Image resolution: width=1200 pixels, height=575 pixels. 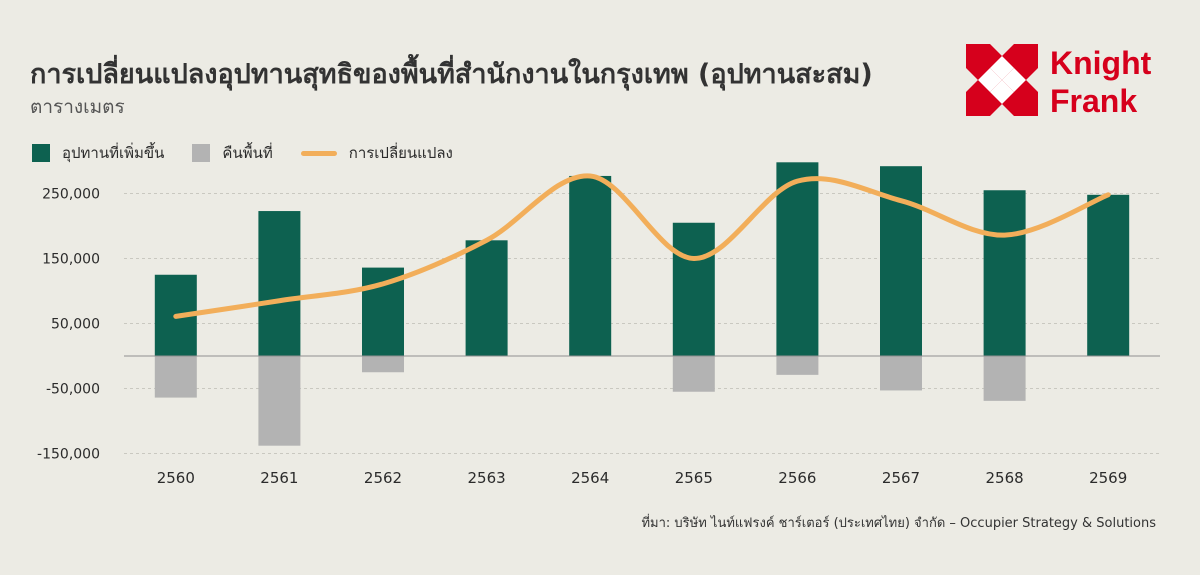 I want to click on chart-unit-label: ตารางเมตร, so click(x=77, y=107).